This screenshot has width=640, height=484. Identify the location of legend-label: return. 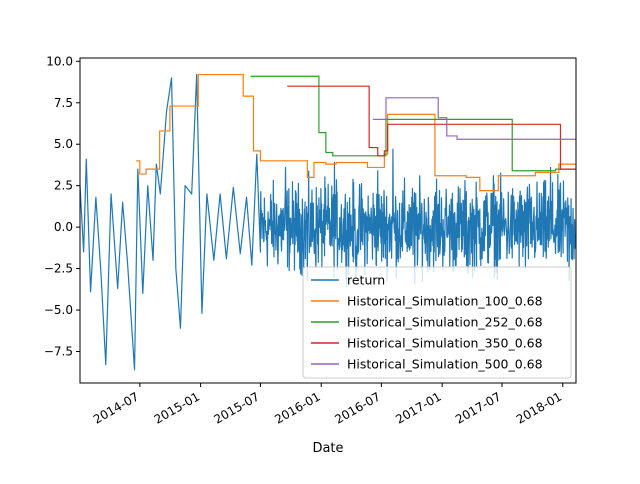
(366, 280).